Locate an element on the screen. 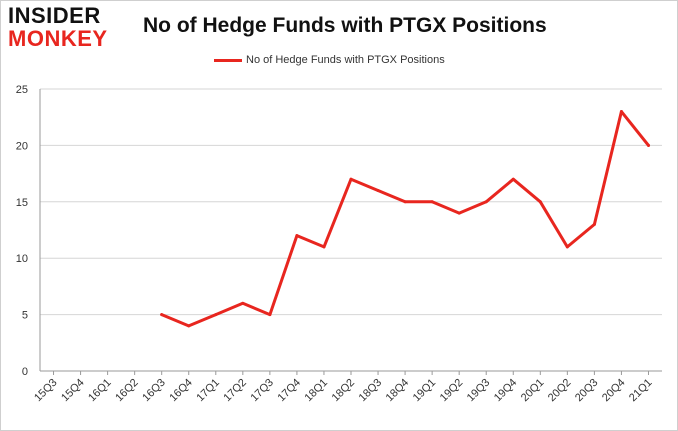 The height and width of the screenshot is (431, 678). x-tick-label-16Q2: 16Q2 is located at coordinates (127, 391).